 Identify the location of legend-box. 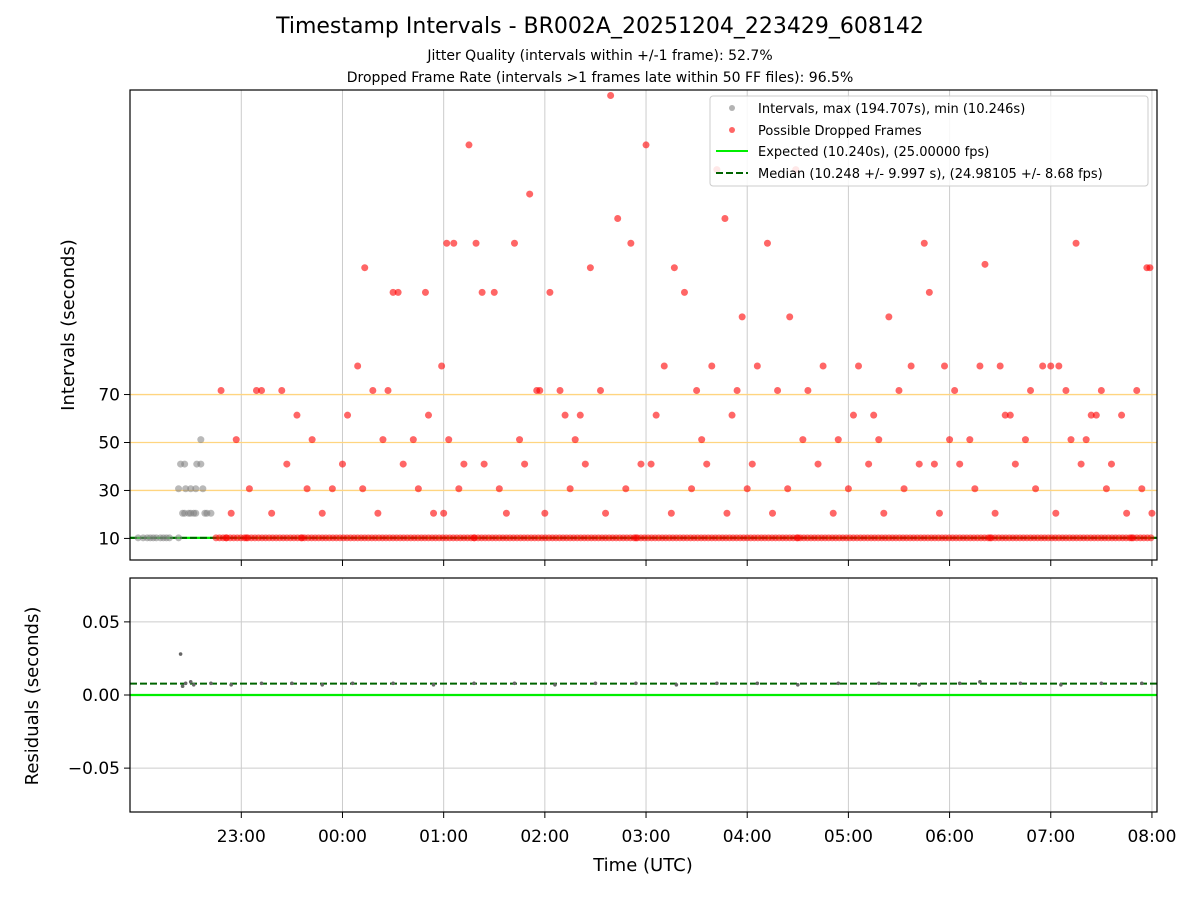
(929, 141).